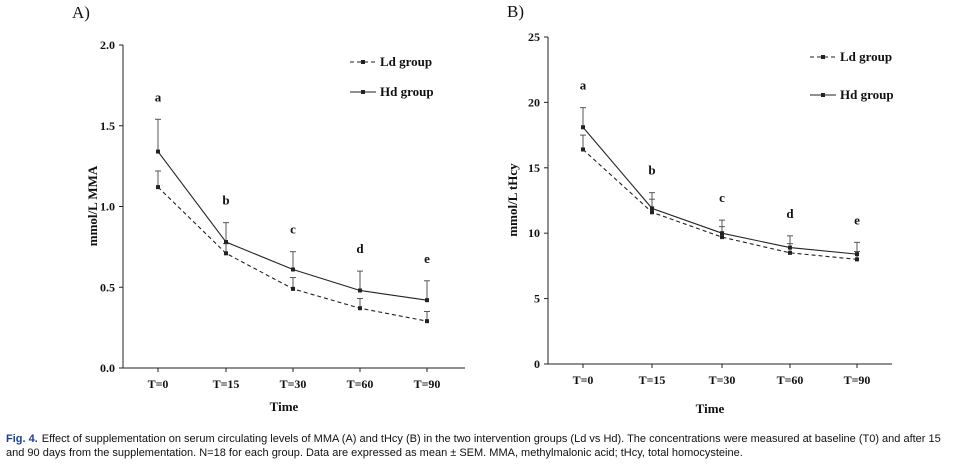 The height and width of the screenshot is (468, 960). What do you see at coordinates (107, 207) in the screenshot?
I see `y-tick-label: 1.0` at bounding box center [107, 207].